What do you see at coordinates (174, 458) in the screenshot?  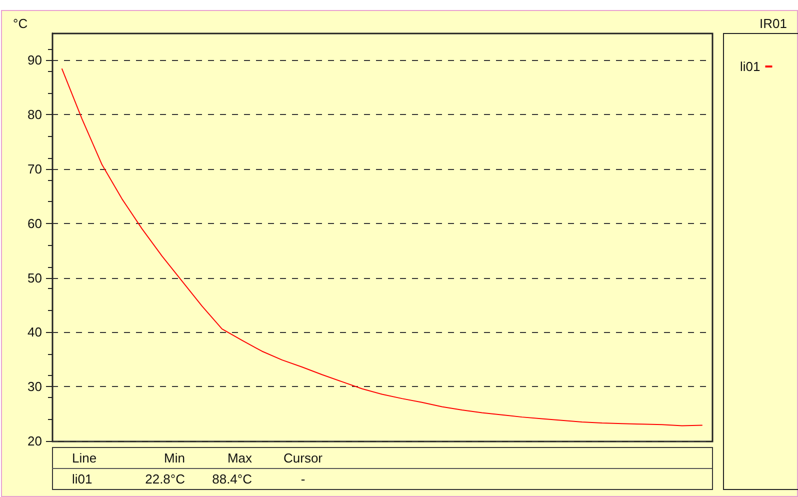 I see `text: Min` at bounding box center [174, 458].